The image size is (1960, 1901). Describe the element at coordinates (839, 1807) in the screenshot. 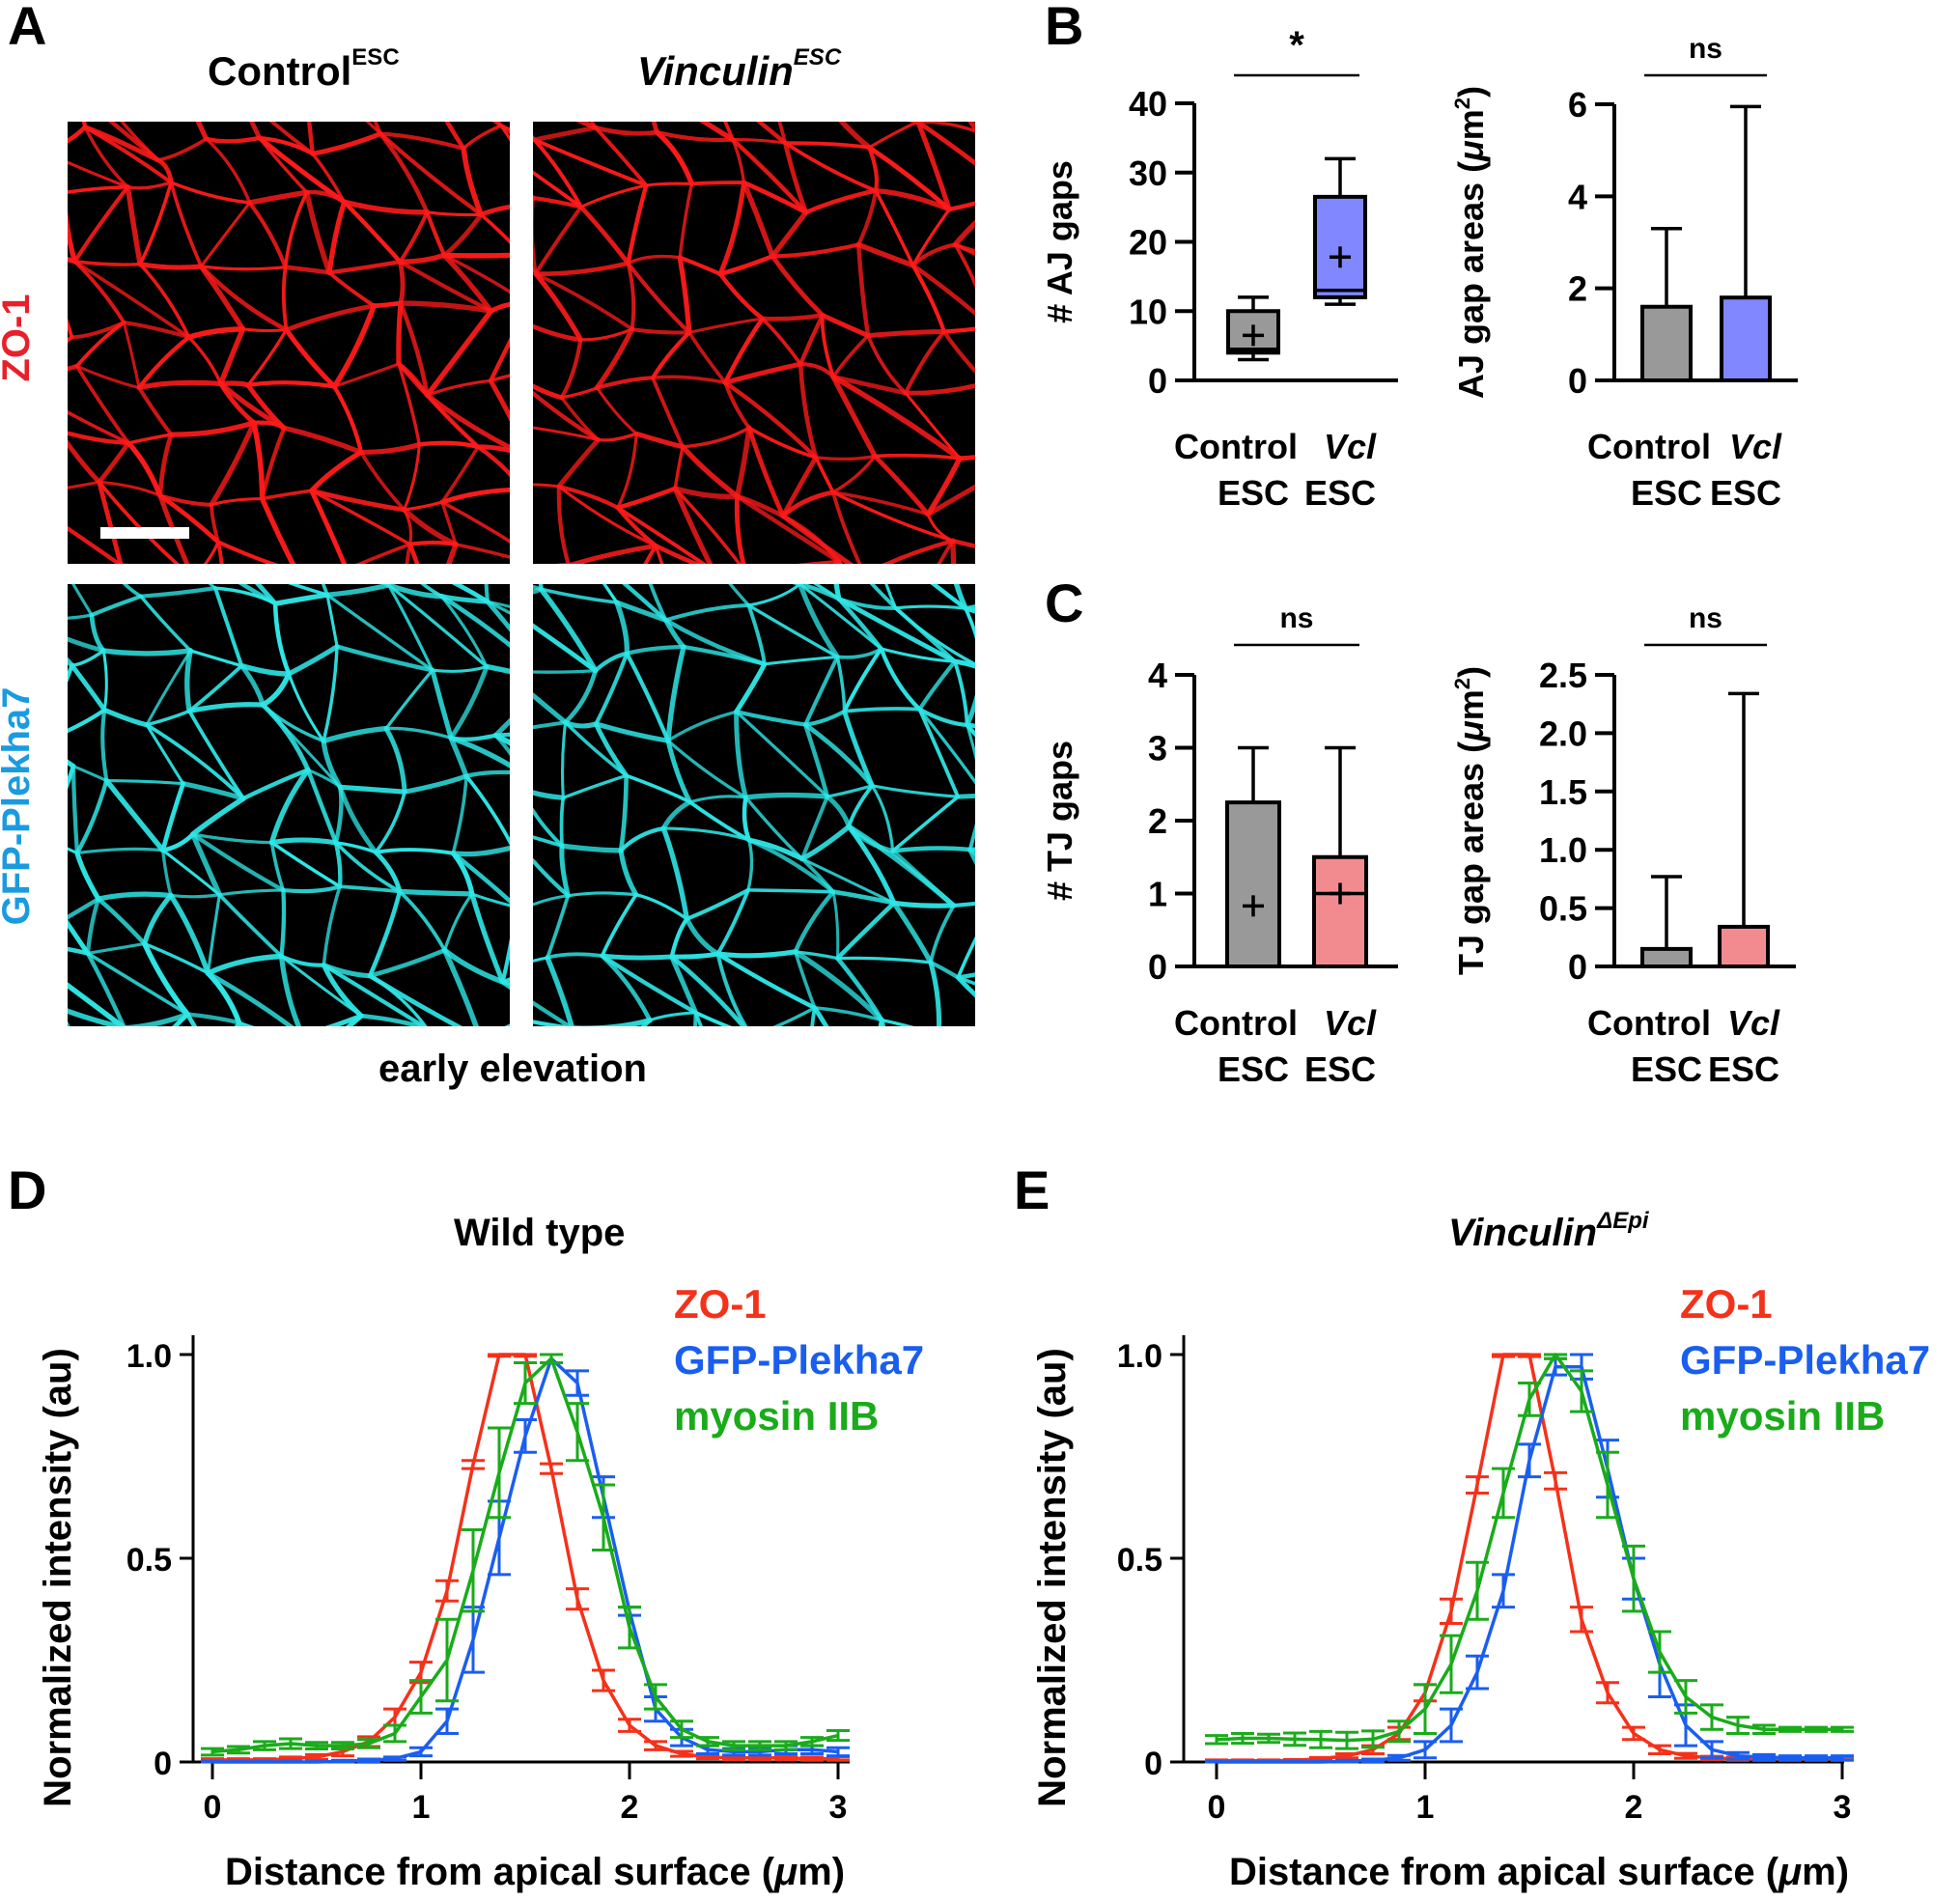

I see `x-tick-label: 3` at that location.